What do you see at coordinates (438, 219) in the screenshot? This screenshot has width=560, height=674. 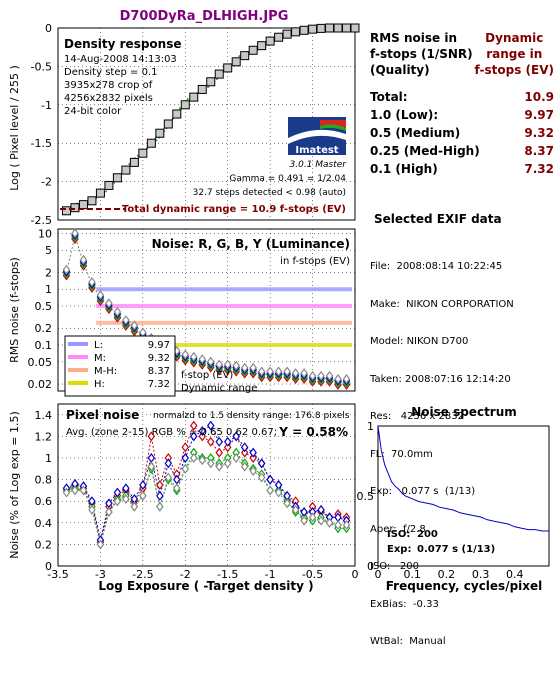 I see `exif-title: Selected EXIF data` at bounding box center [438, 219].